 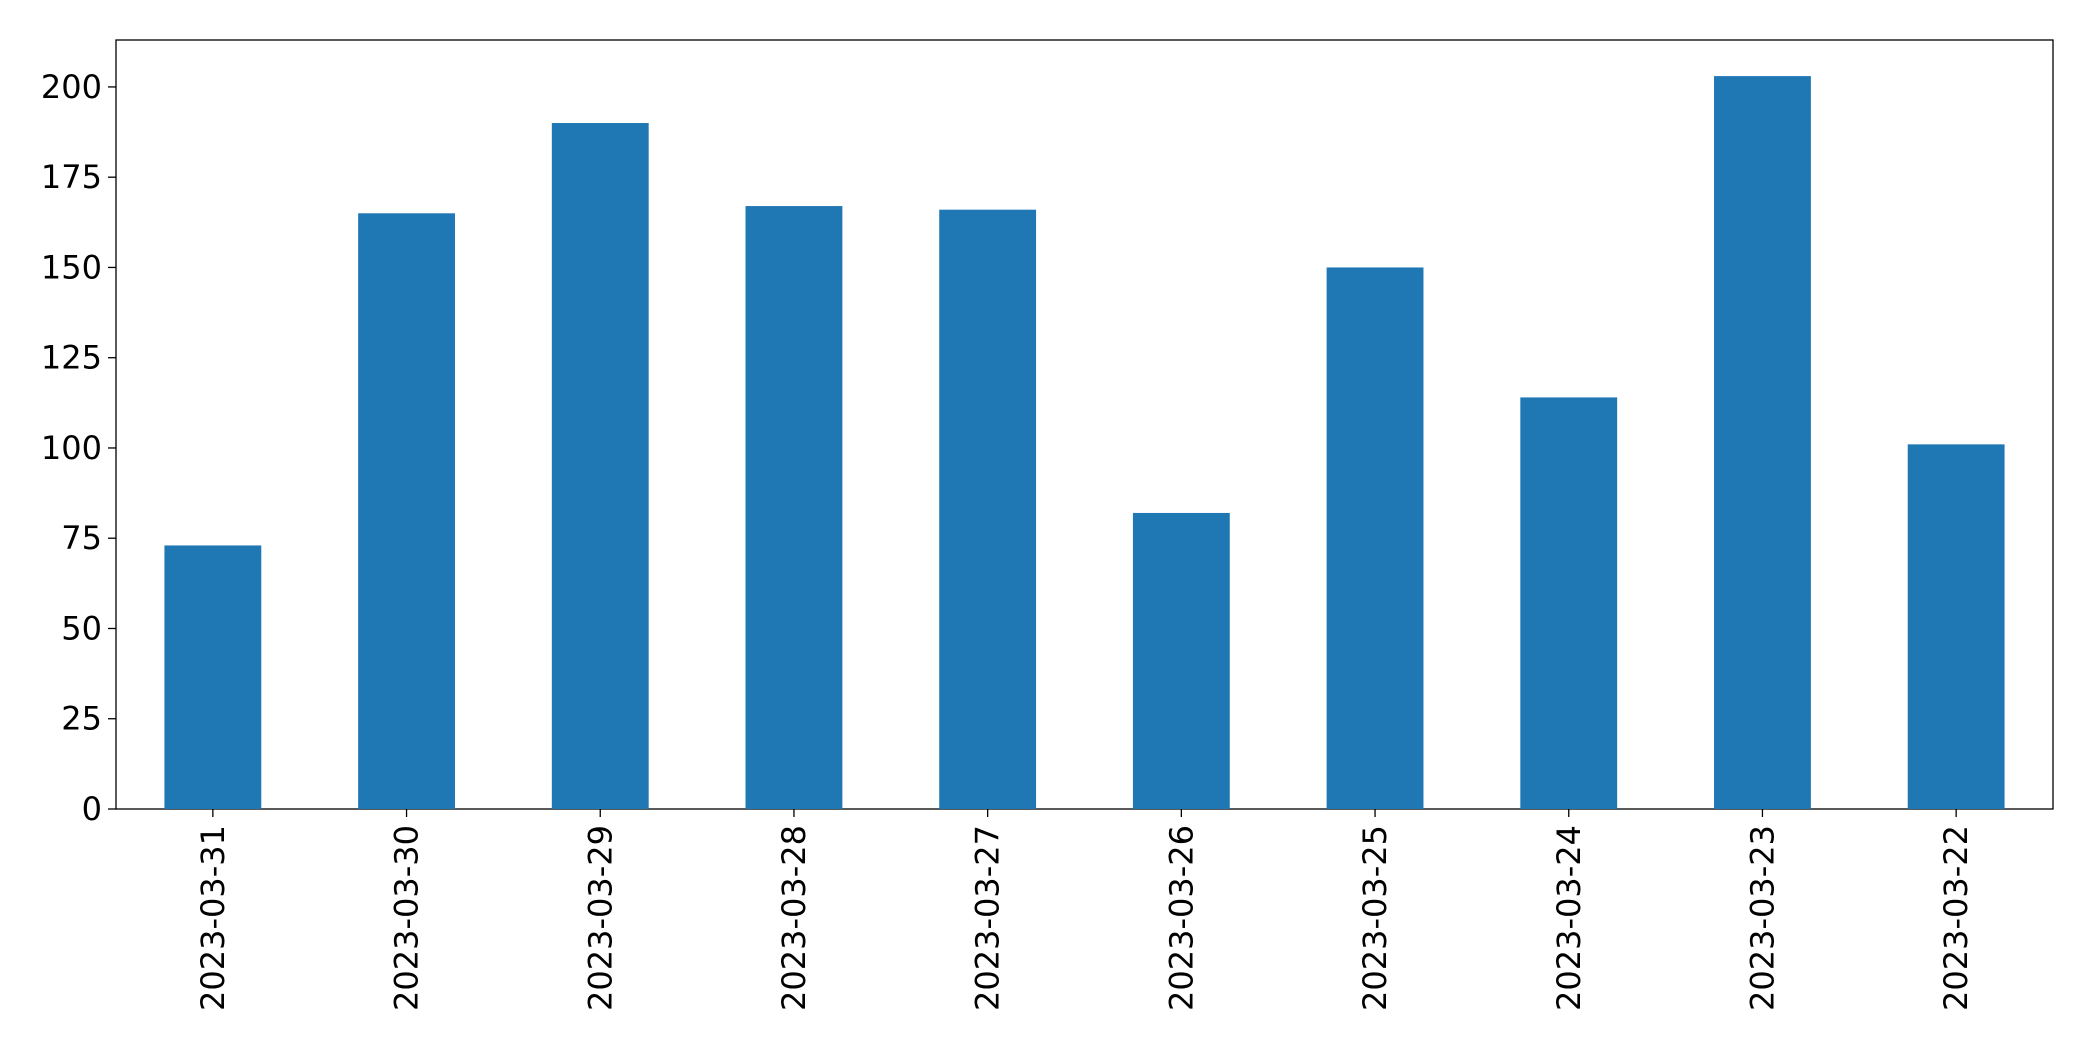 What do you see at coordinates (81, 538) in the screenshot?
I see `y-tick-label: 75` at bounding box center [81, 538].